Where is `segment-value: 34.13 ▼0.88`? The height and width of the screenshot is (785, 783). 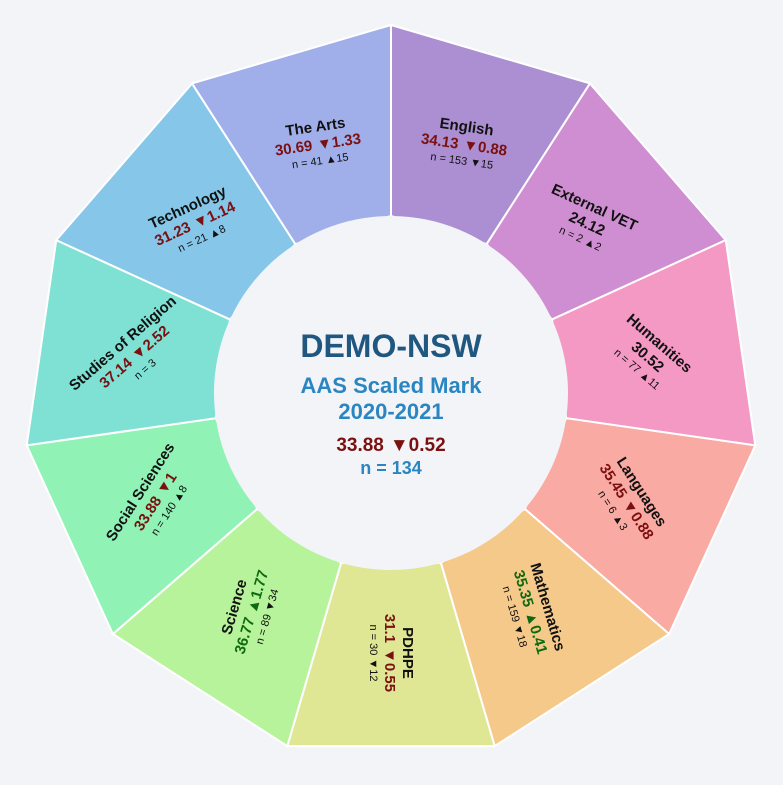
segment-value: 34.13 ▼0.88 is located at coordinates (464, 144).